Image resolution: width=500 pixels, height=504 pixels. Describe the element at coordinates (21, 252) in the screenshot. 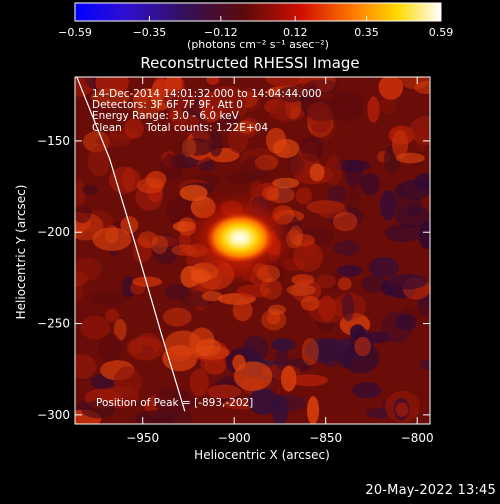

I see `y-axis-label: Heliocentric Y (arcsec)` at that location.